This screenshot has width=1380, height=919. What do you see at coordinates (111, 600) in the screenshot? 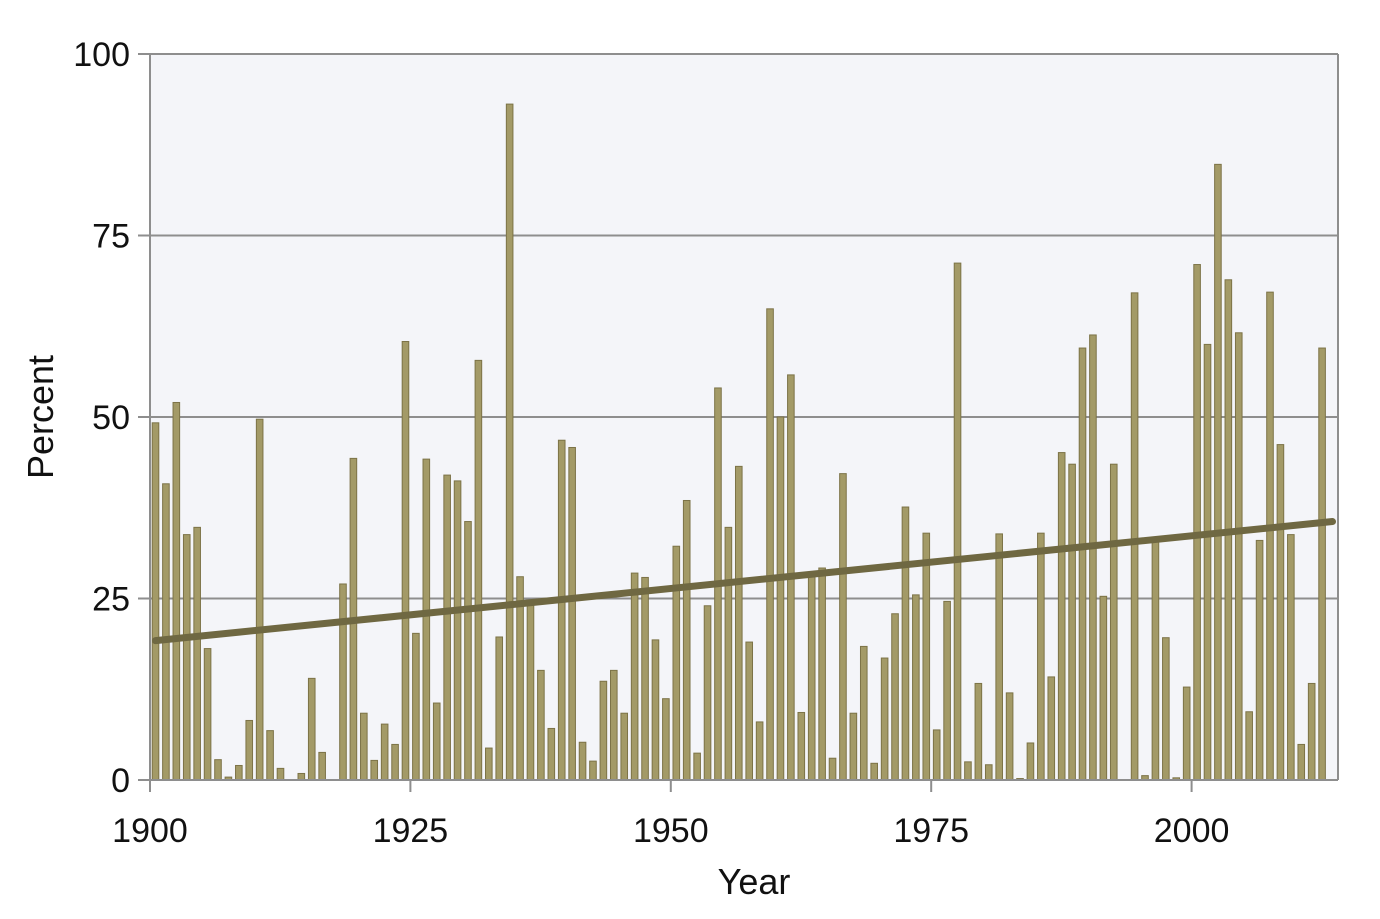
I see `y-tick-label: 25` at bounding box center [111, 600].